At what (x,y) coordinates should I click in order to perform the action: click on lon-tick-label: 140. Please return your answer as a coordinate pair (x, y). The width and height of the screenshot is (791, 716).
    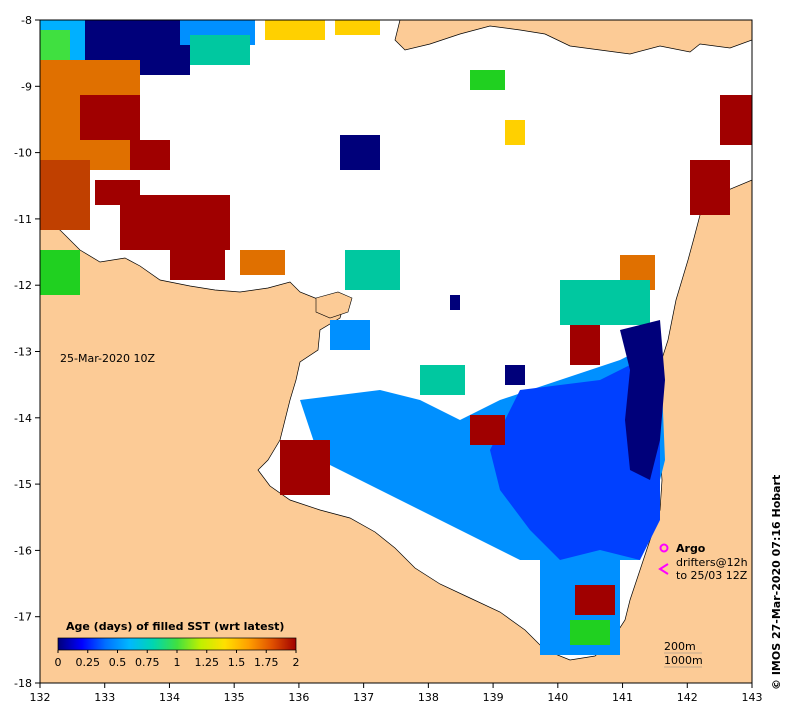
    Looking at the image, I should click on (557, 697).